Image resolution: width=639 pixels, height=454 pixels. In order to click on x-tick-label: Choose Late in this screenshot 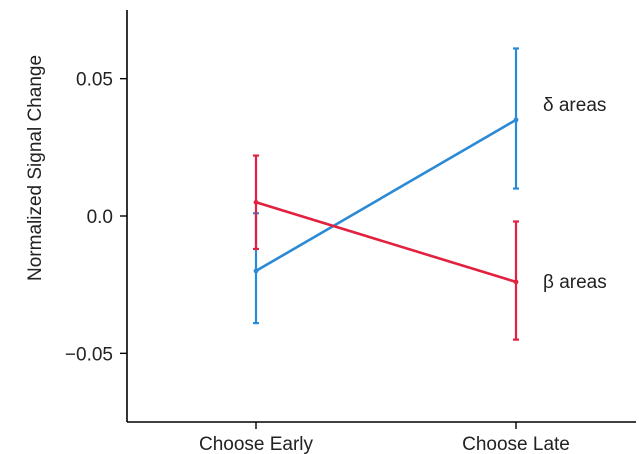, I will do `click(516, 444)`.